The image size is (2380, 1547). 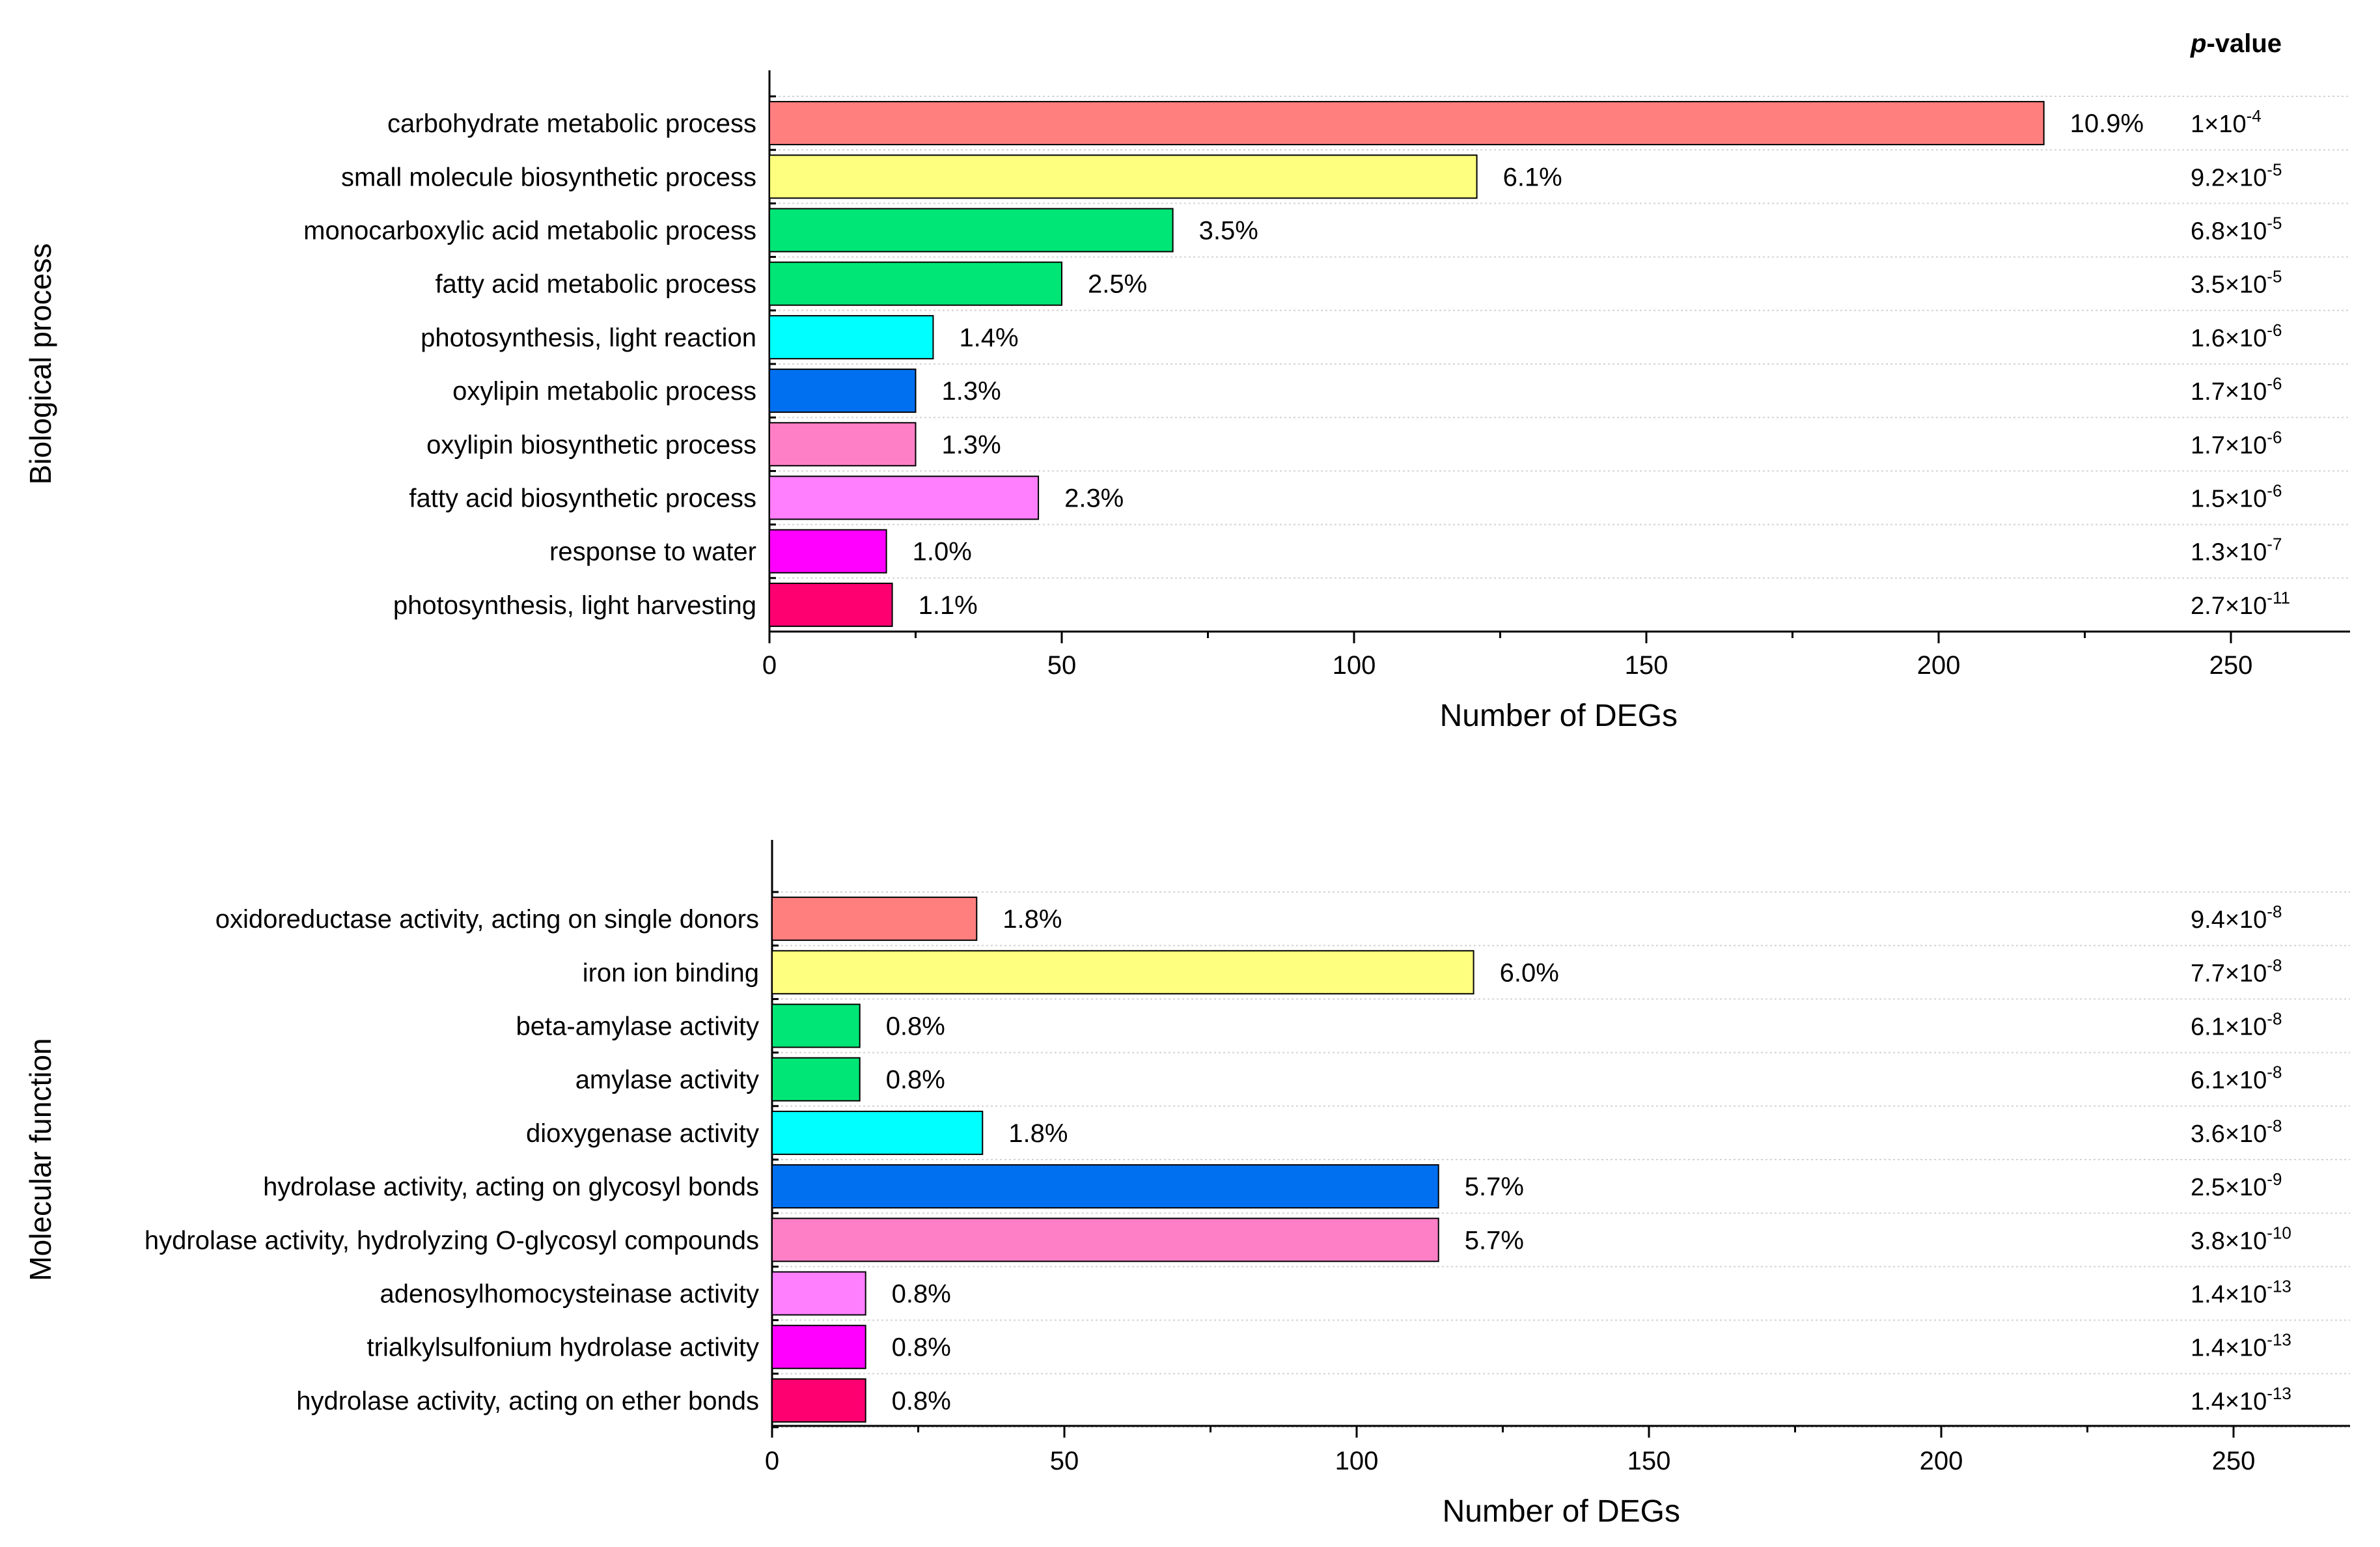 I want to click on p-value-exponent: -11, so click(x=2279, y=597).